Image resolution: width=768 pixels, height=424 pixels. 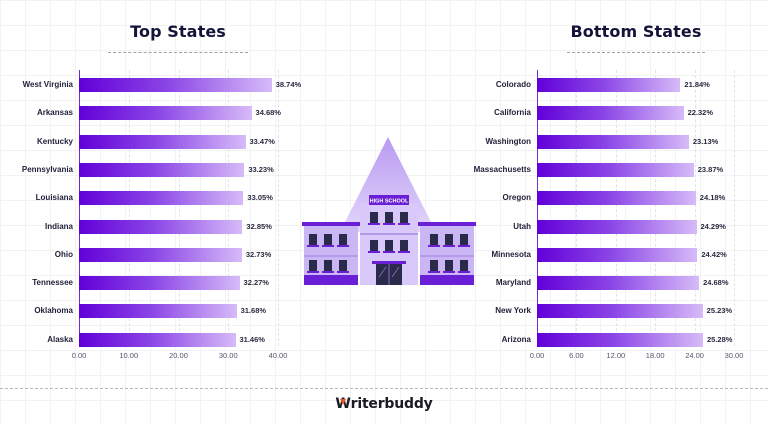 I want to click on school-building-icon: HIGH SCHOOL, so click(x=388, y=213).